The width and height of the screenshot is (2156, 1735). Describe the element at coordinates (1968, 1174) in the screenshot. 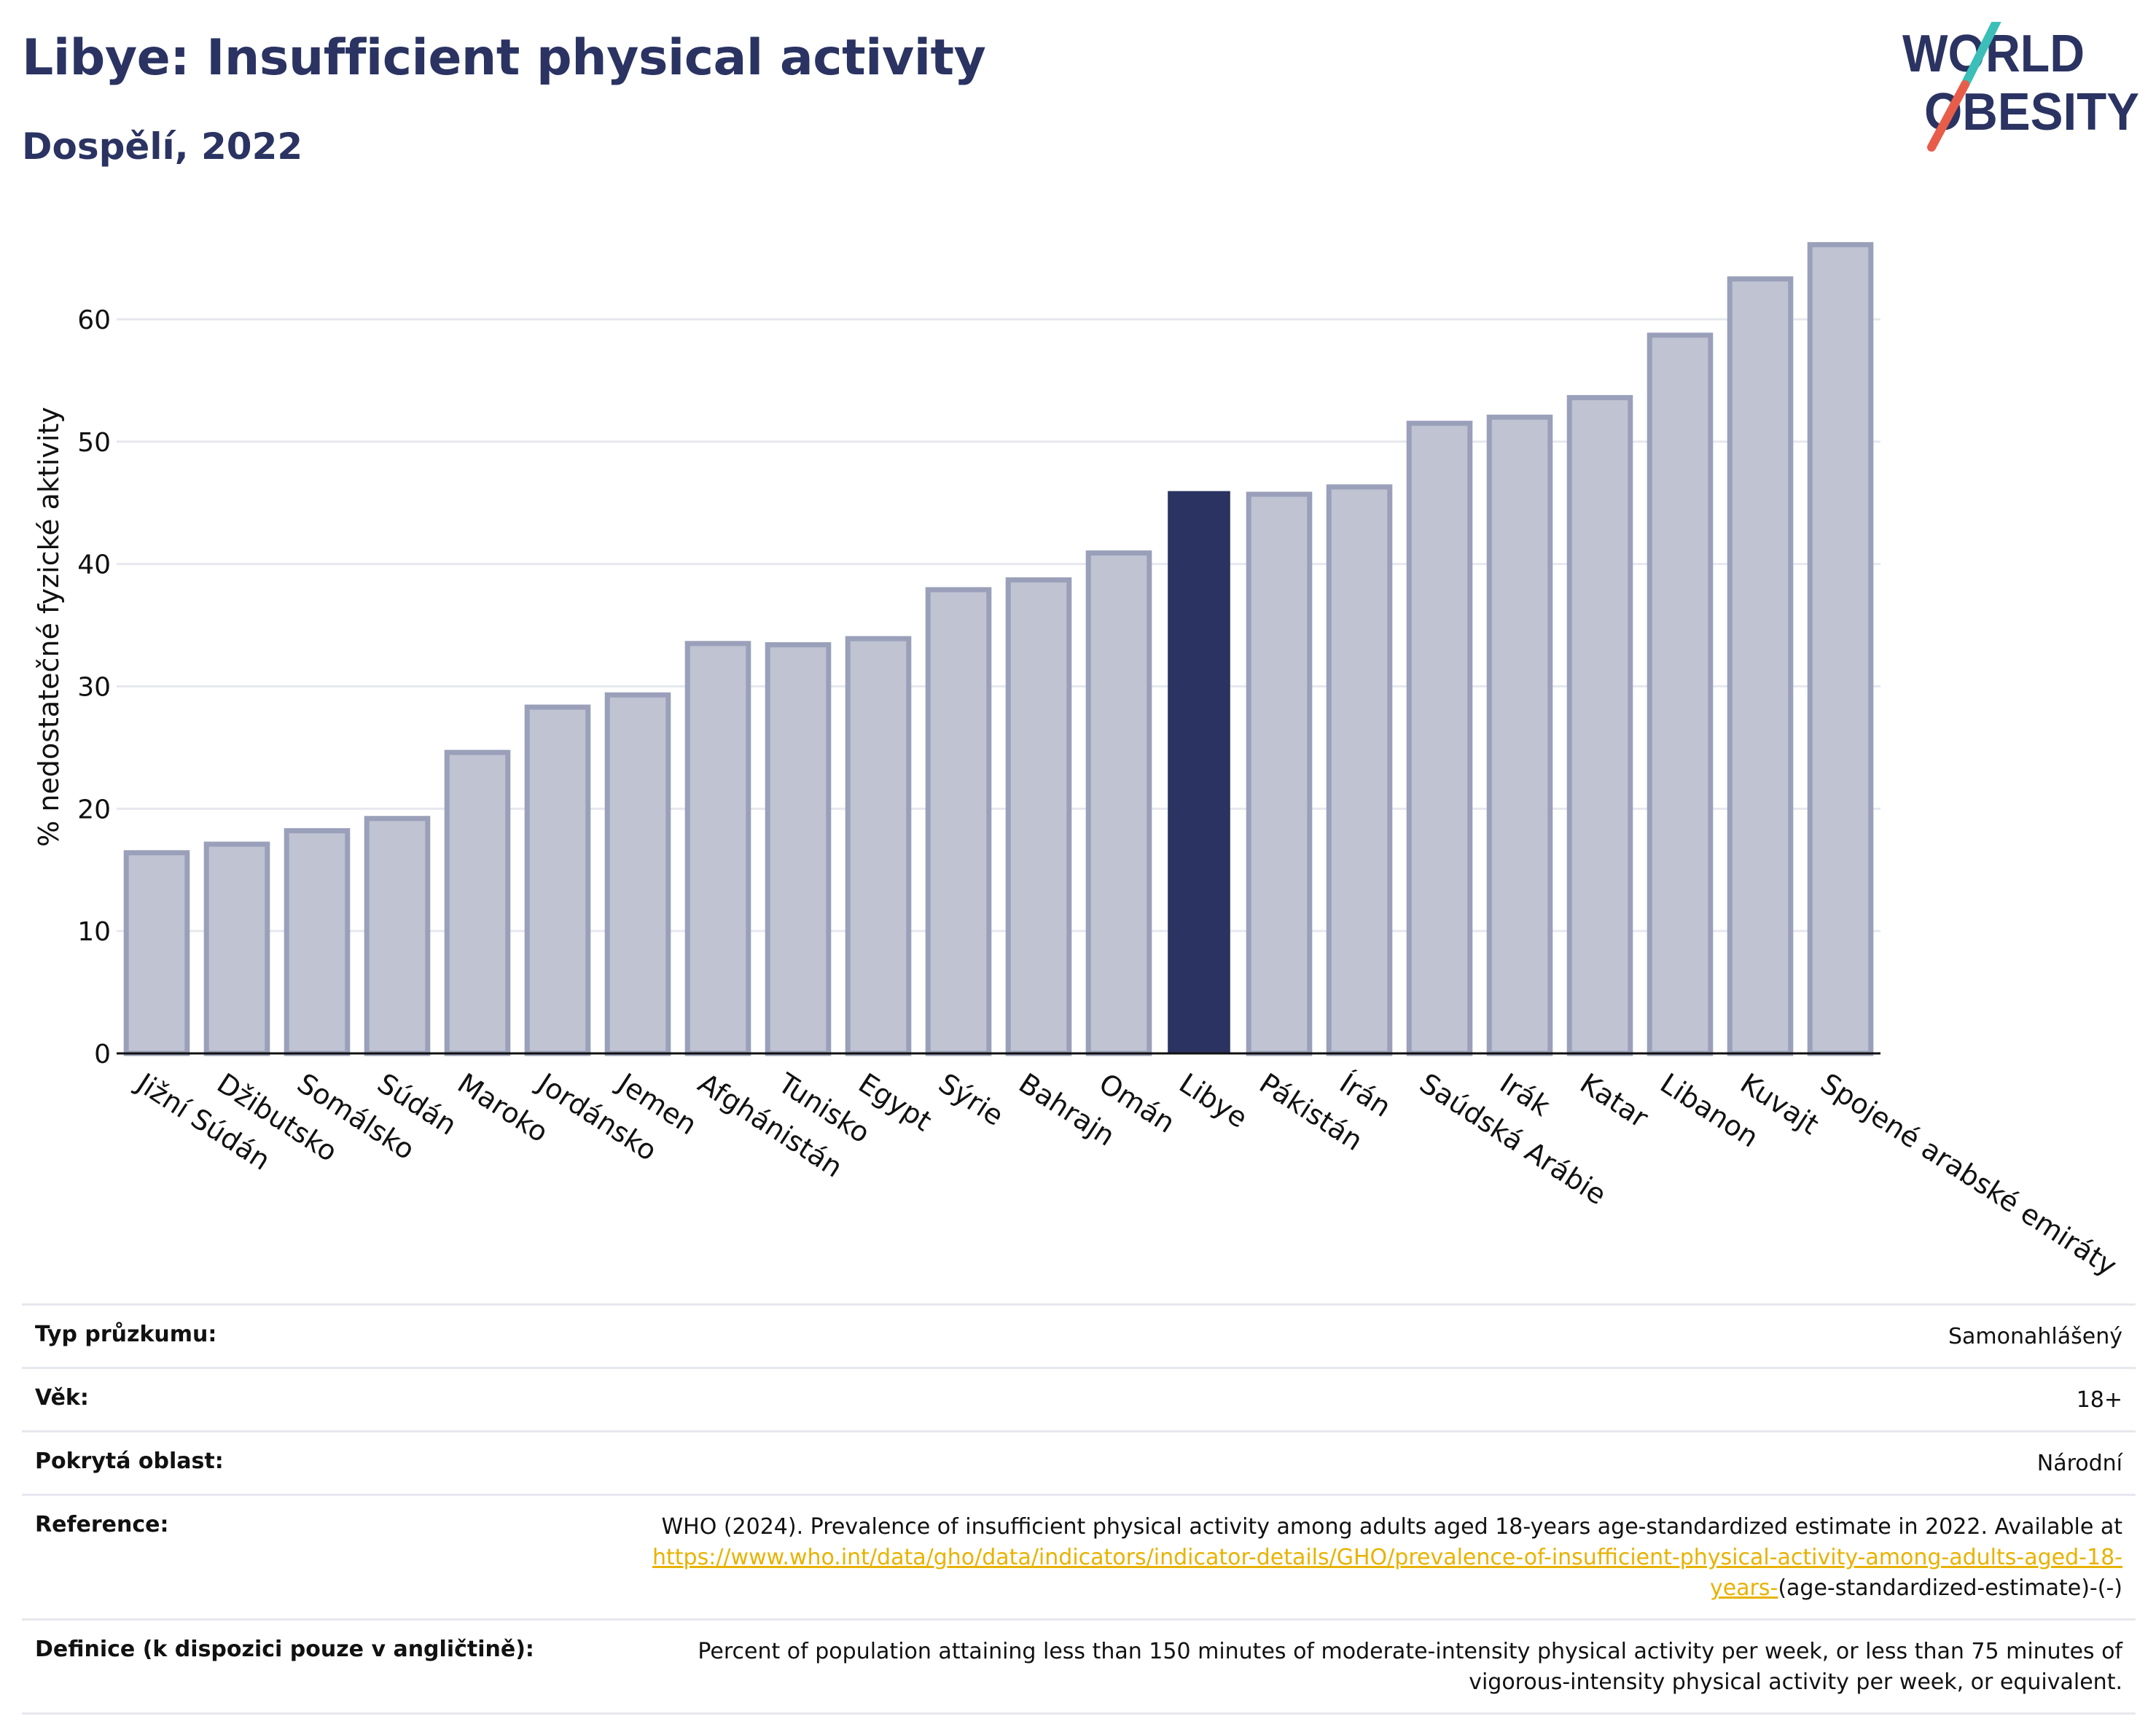

I see `x-tick-label: Spojené arabské emiráty` at that location.